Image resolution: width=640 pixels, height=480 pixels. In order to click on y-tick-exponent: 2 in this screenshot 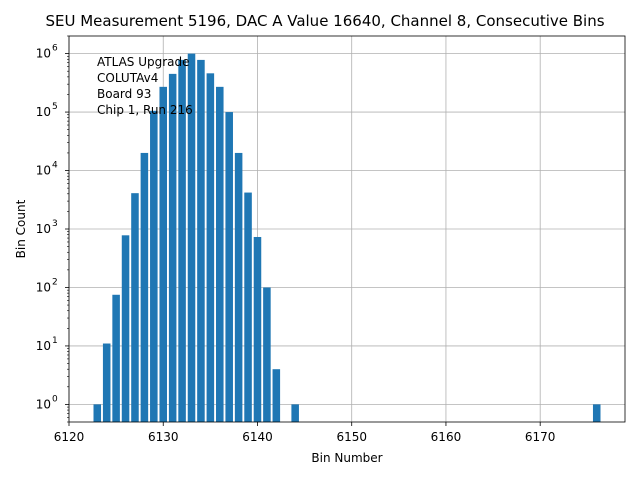, I will do `click(55, 282)`.